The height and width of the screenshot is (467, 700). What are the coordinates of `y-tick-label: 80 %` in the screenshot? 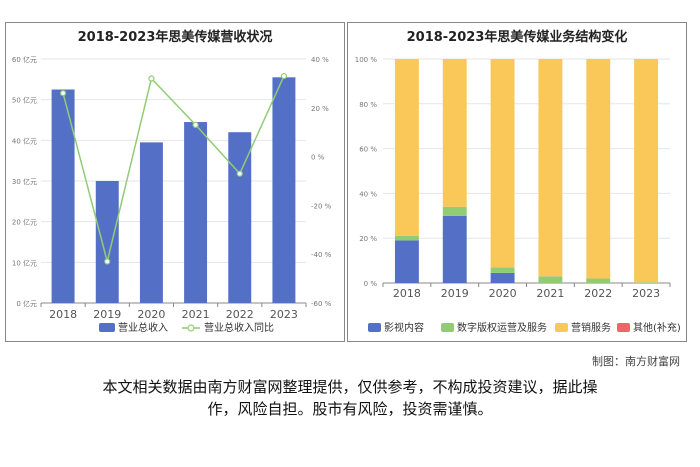 It's located at (368, 105).